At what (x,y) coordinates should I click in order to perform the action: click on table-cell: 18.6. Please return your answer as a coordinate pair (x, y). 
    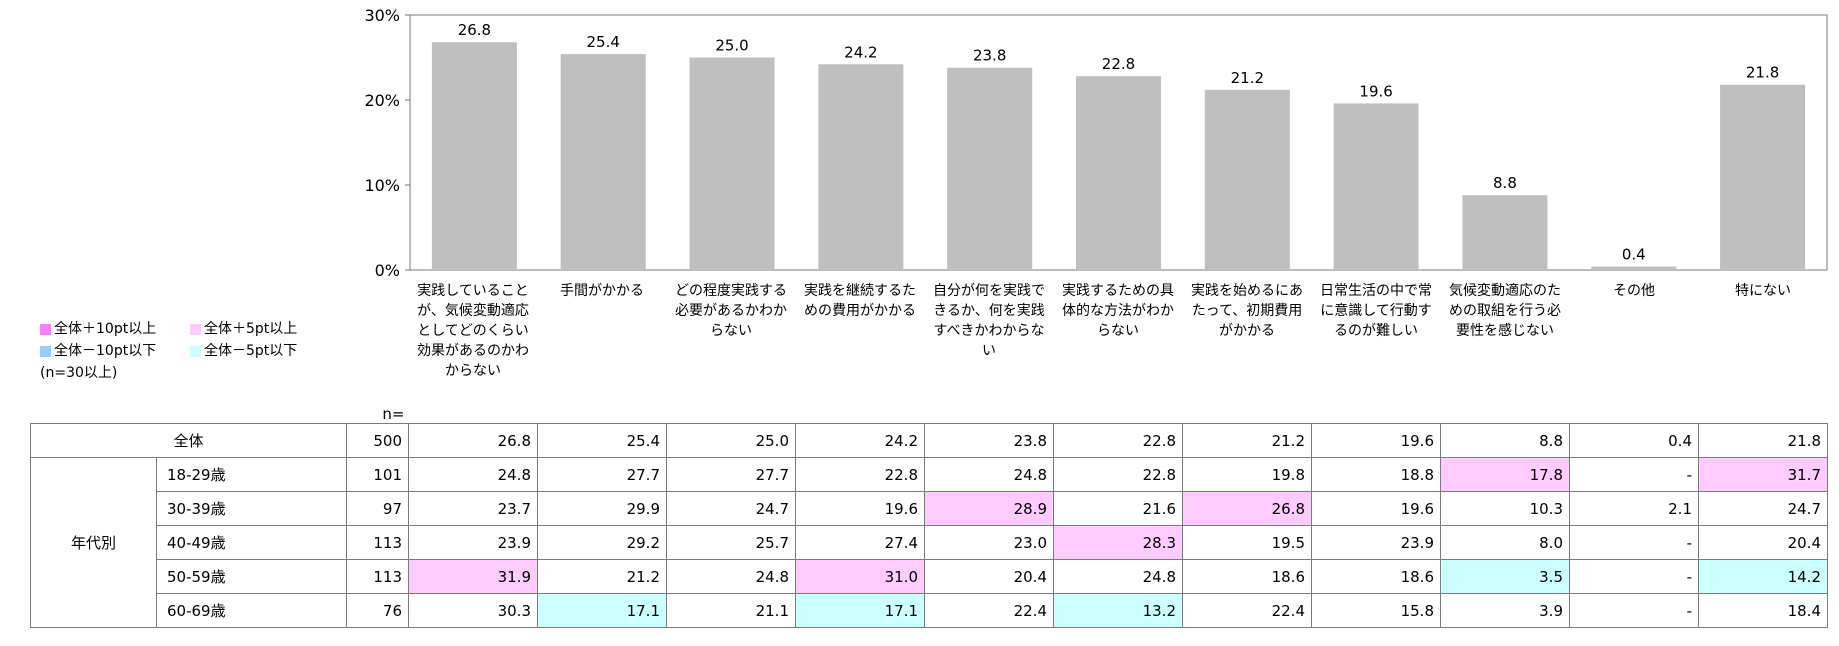
    Looking at the image, I should click on (1247, 576).